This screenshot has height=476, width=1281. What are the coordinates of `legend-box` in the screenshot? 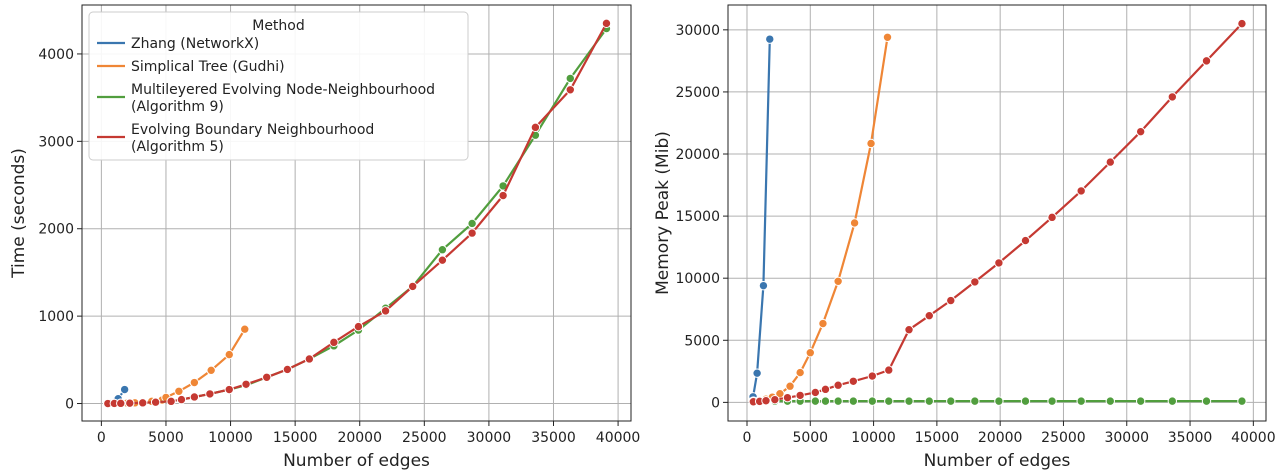 It's located at (278, 86).